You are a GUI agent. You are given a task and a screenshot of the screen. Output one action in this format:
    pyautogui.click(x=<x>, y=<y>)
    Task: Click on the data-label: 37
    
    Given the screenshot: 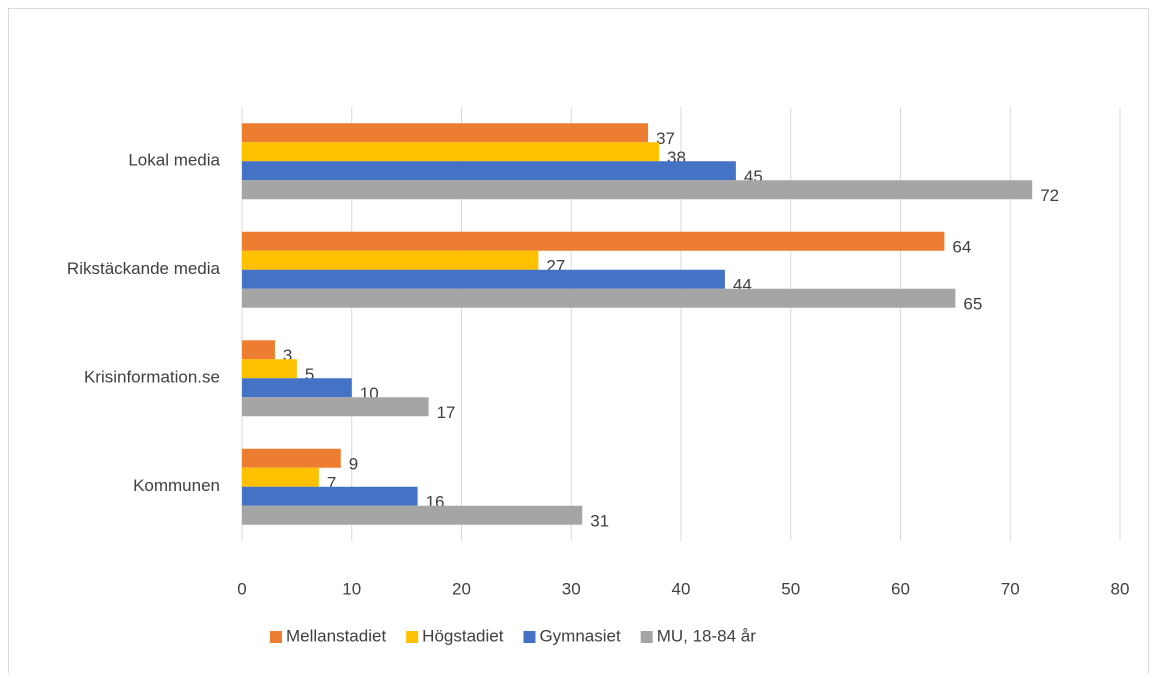 What is the action you would take?
    pyautogui.click(x=665, y=138)
    